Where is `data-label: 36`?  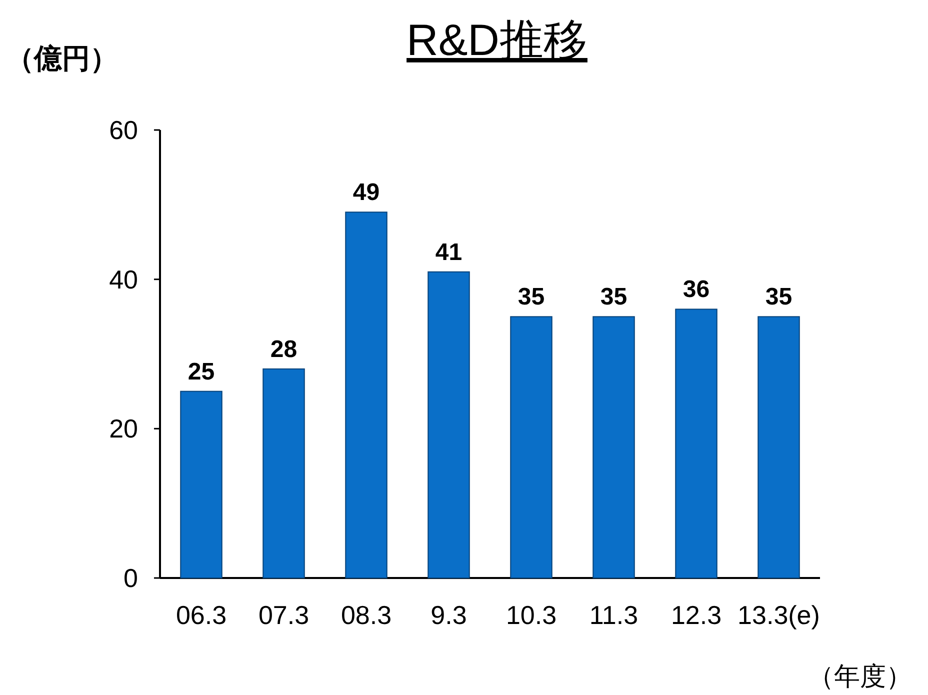
data-label: 36 is located at coordinates (696, 290).